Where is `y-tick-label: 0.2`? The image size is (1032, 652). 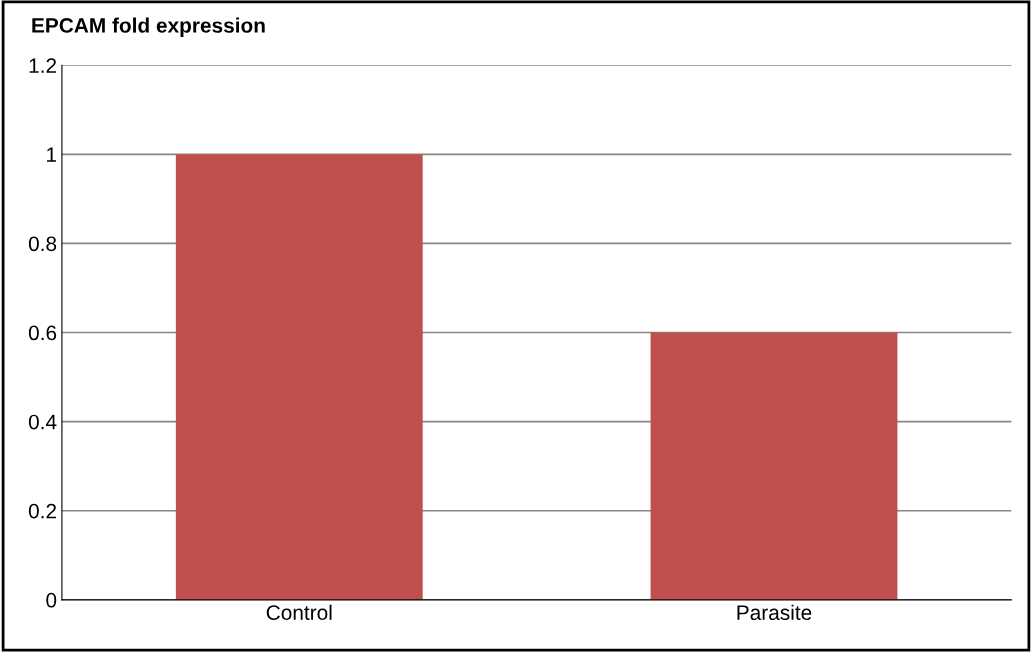
y-tick-label: 0.2 is located at coordinates (42, 511).